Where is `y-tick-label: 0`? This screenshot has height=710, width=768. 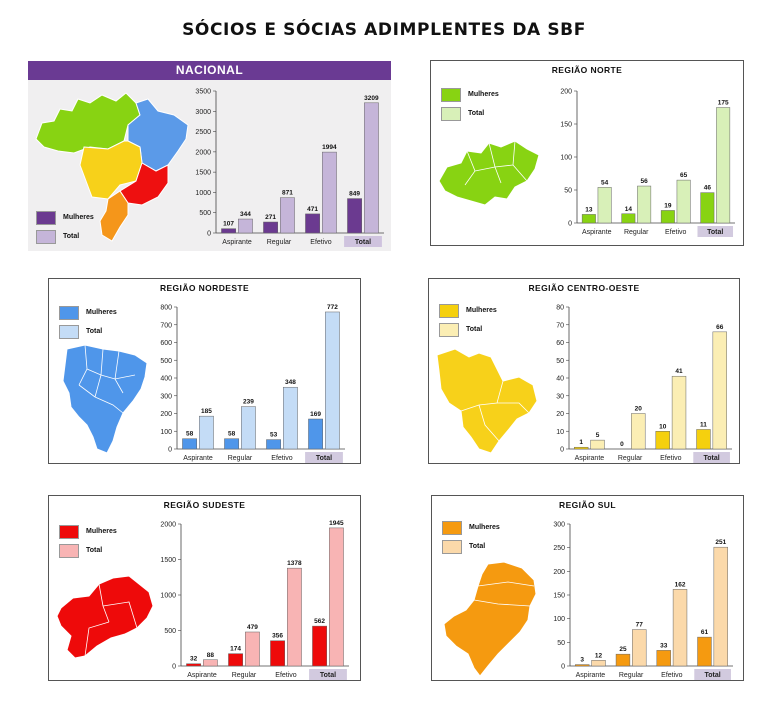 y-tick-label: 0 is located at coordinates (209, 234).